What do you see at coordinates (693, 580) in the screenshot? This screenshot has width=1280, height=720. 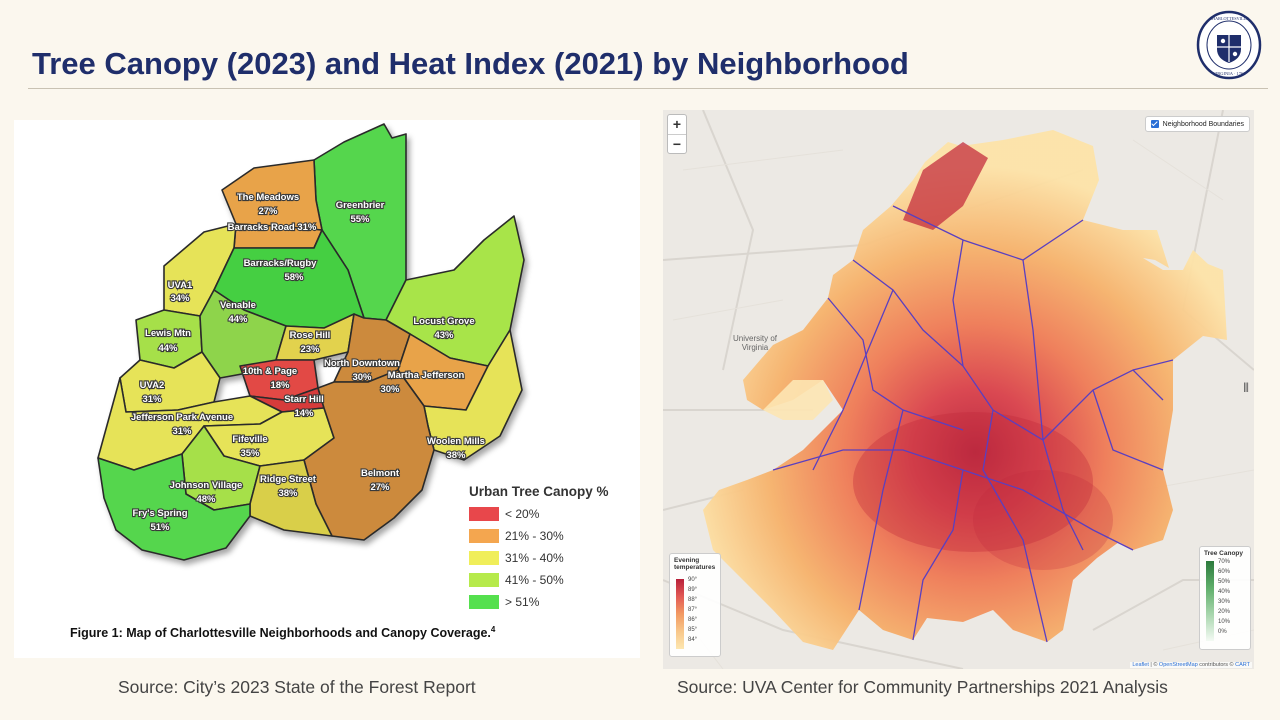 I see `evening-tick: 90°` at bounding box center [693, 580].